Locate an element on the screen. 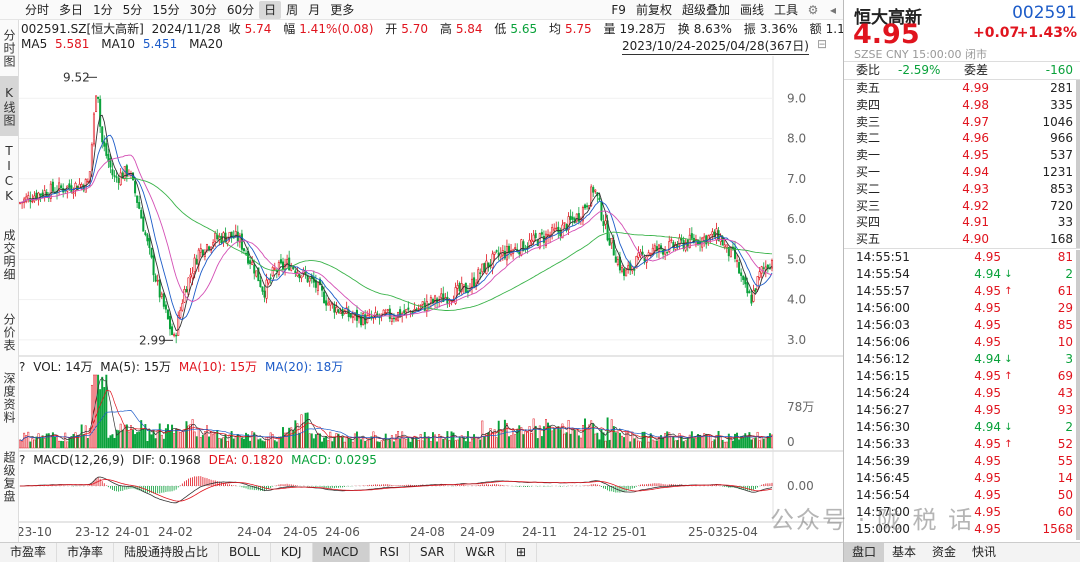  quote-tab-2: 资金 is located at coordinates (944, 552).